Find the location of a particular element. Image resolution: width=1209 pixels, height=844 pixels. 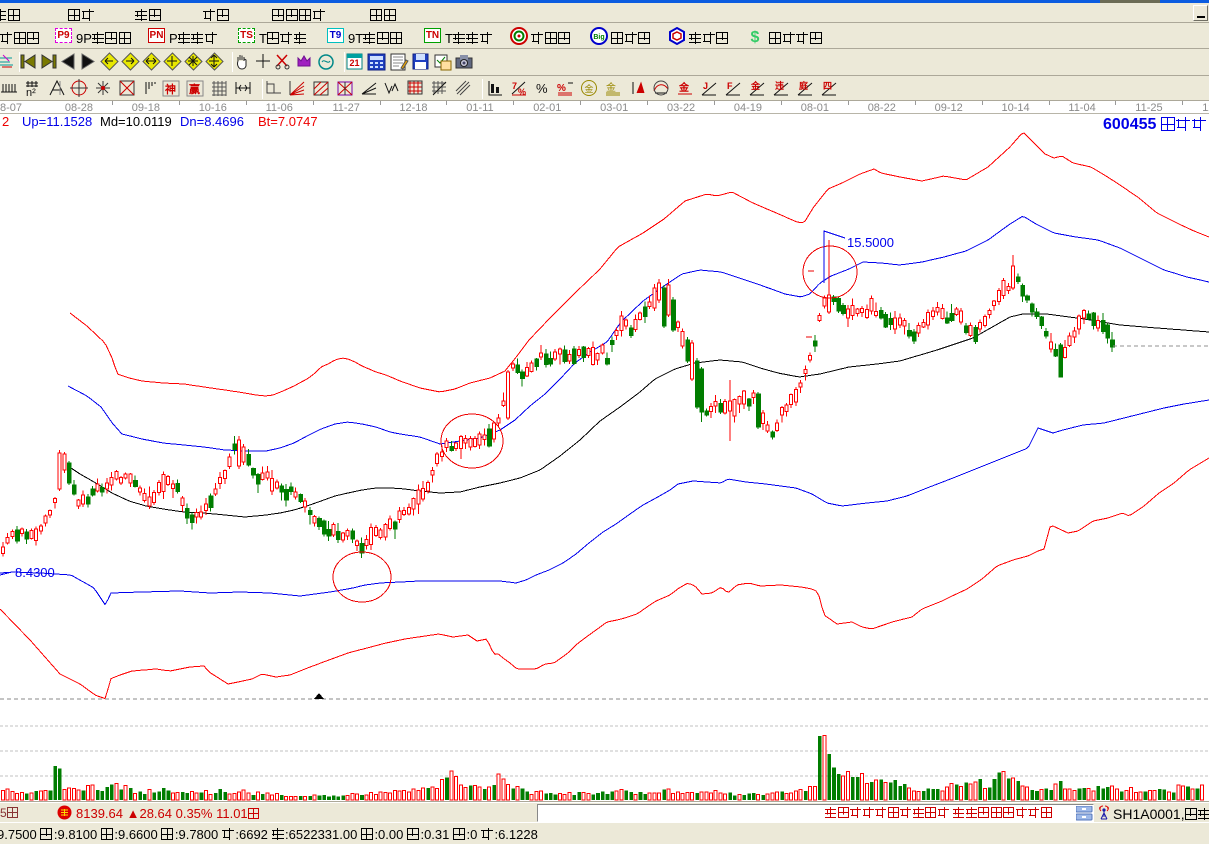

svg-text: Dn=8.4696 is located at coordinates (212, 121).